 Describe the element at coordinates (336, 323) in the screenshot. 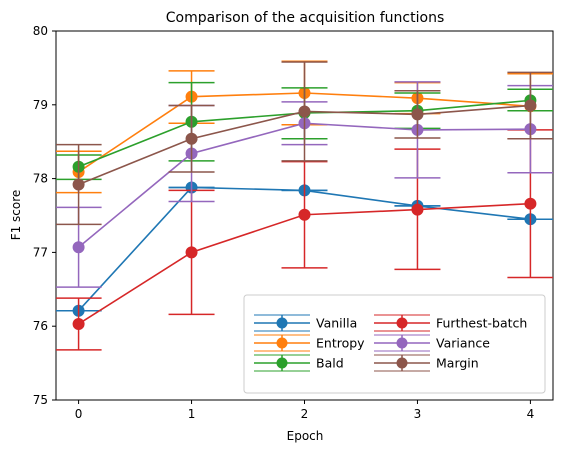

I see `legend-label: Vanilla` at that location.